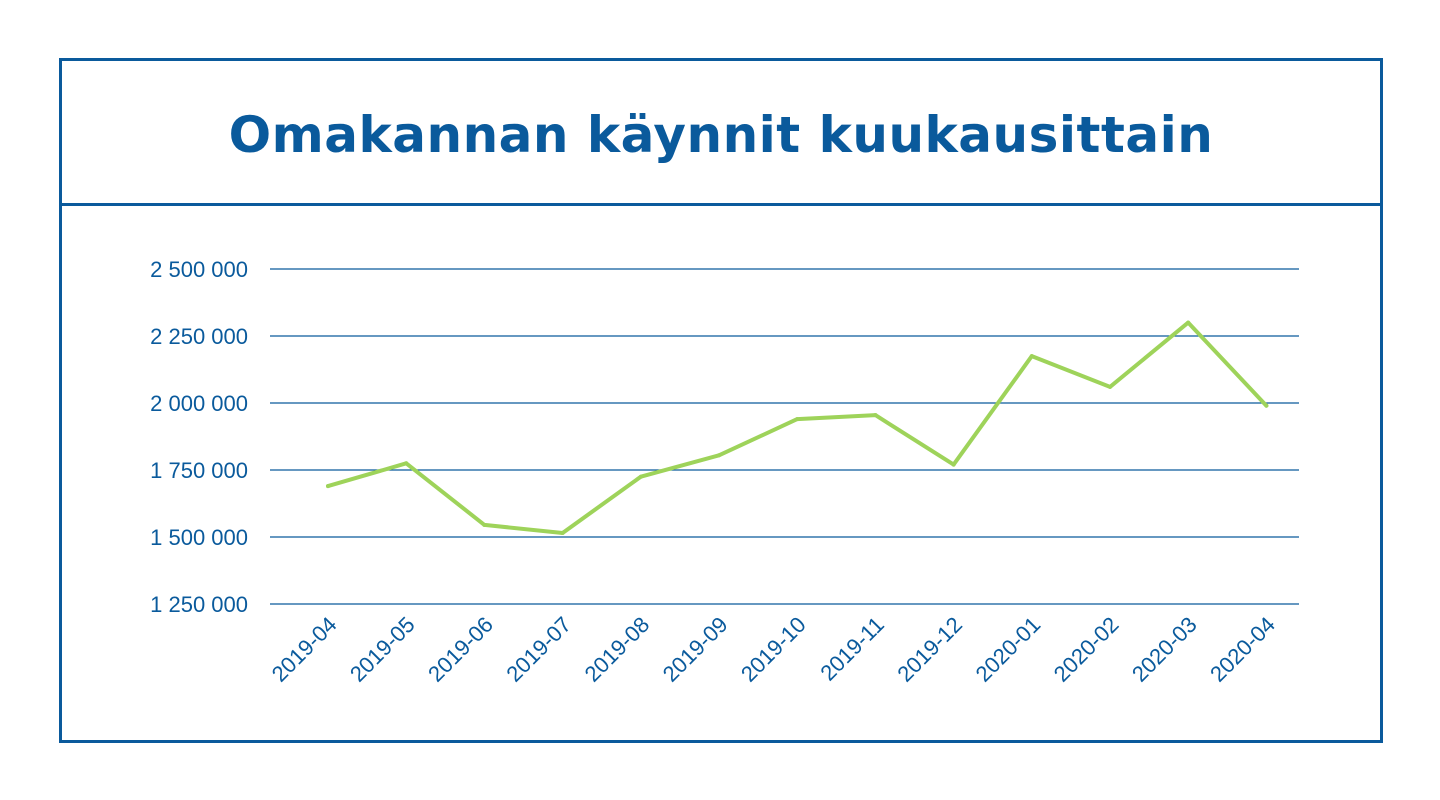 The width and height of the screenshot is (1440, 800). What do you see at coordinates (199, 470) in the screenshot?
I see `y-tick-label: 1 750 000` at bounding box center [199, 470].